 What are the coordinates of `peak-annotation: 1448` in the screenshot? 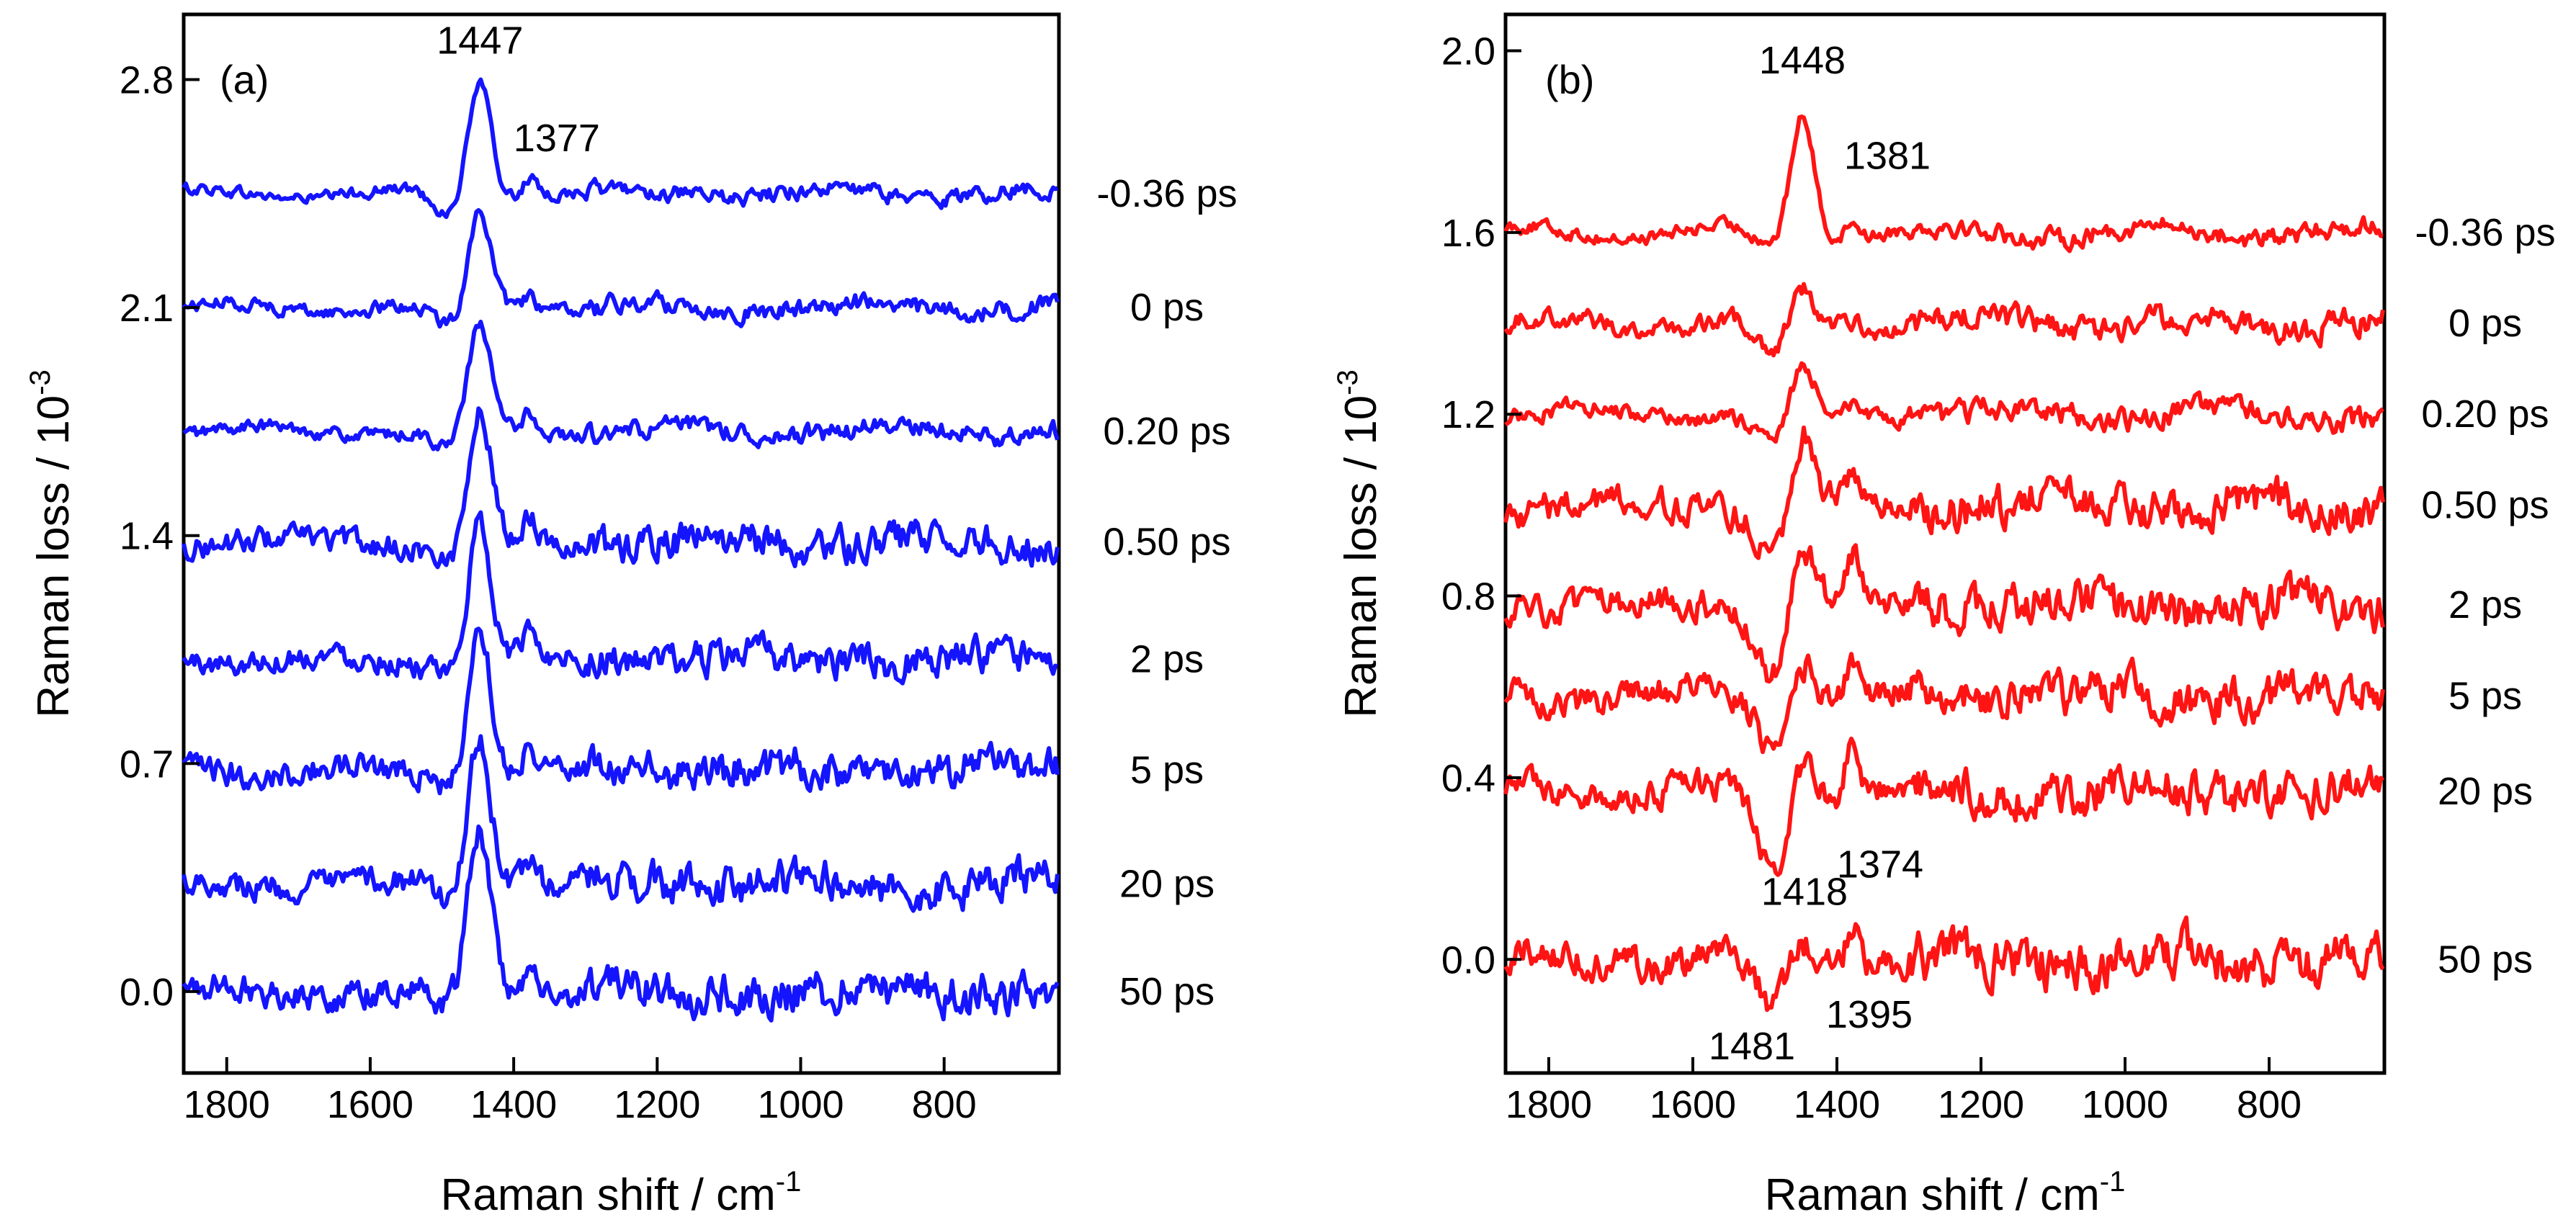 It's located at (1802, 61).